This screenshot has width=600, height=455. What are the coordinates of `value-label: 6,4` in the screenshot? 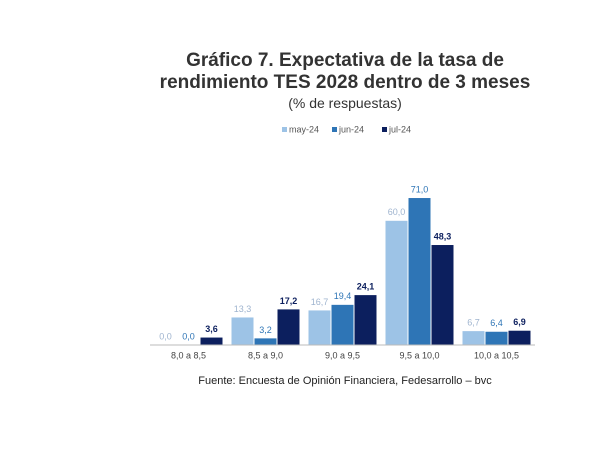 It's located at (496, 323).